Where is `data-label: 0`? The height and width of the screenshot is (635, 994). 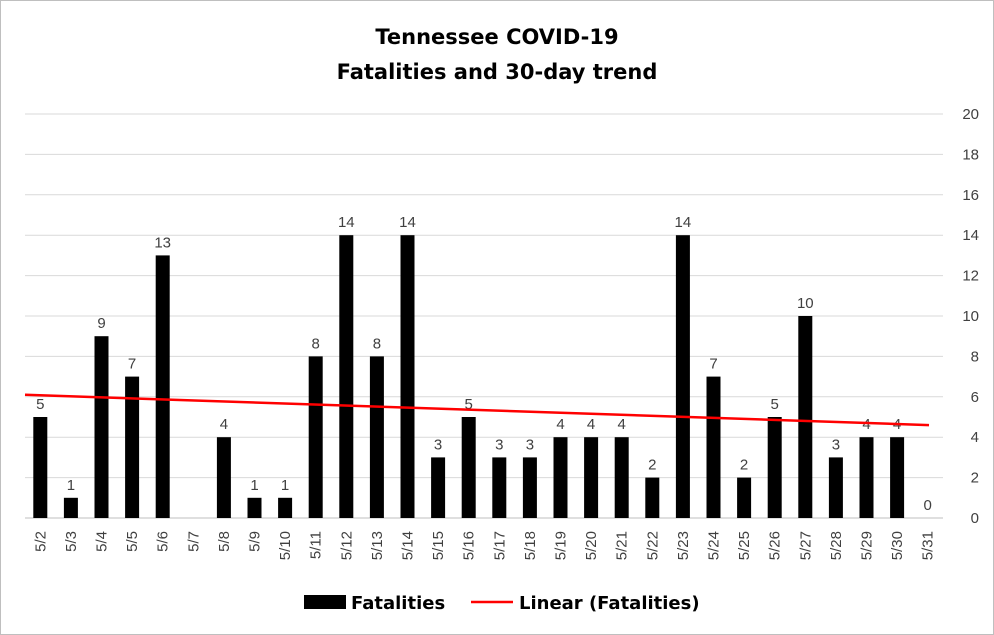
data-label: 0 is located at coordinates (928, 505).